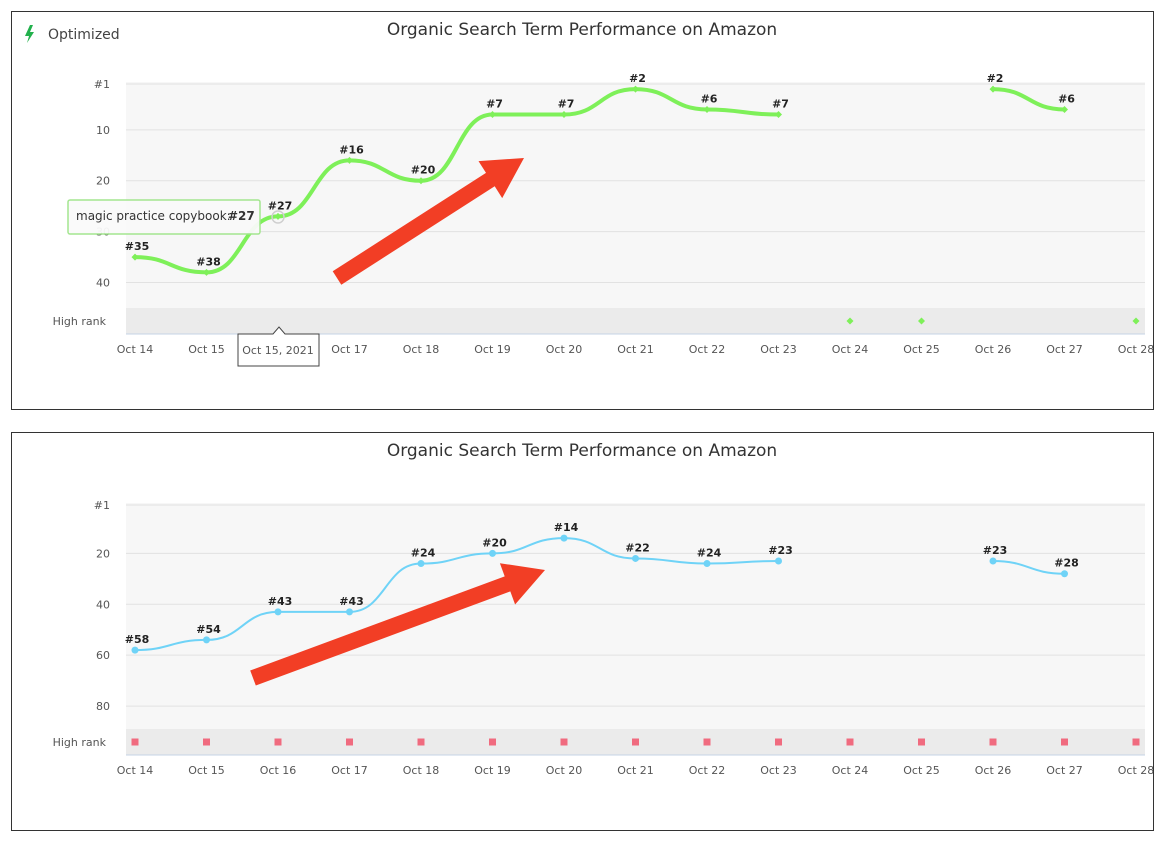  I want to click on series-line, so click(1029, 567).